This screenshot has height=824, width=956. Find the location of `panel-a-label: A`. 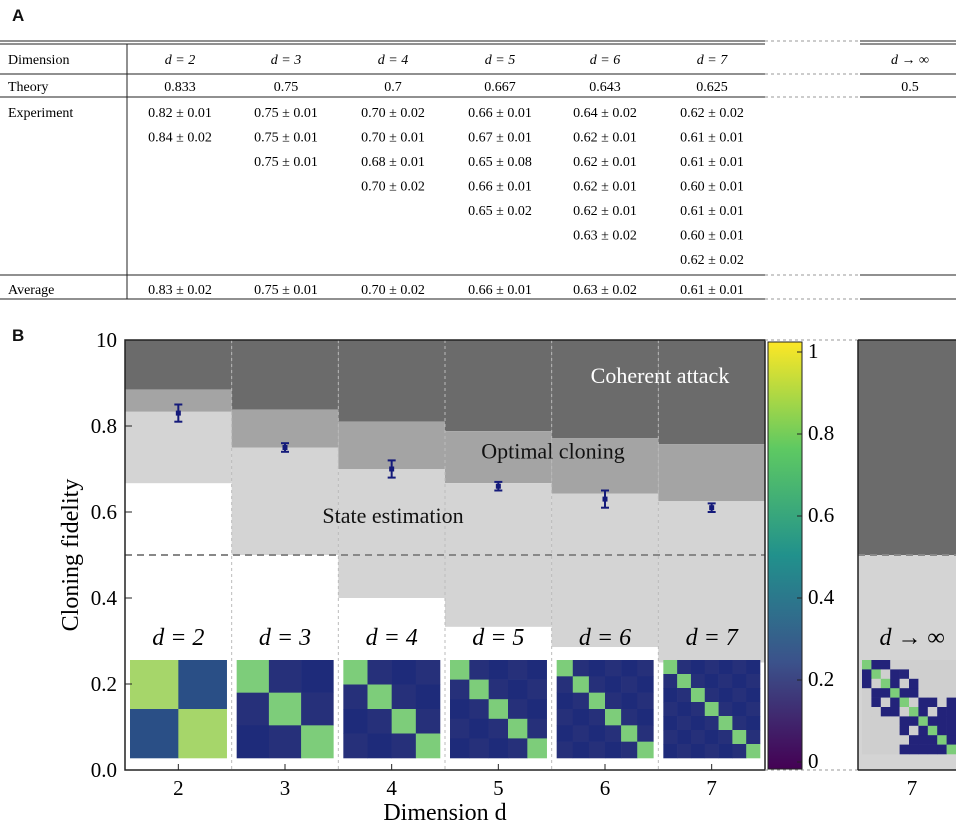

panel-a-label: A is located at coordinates (18, 15).